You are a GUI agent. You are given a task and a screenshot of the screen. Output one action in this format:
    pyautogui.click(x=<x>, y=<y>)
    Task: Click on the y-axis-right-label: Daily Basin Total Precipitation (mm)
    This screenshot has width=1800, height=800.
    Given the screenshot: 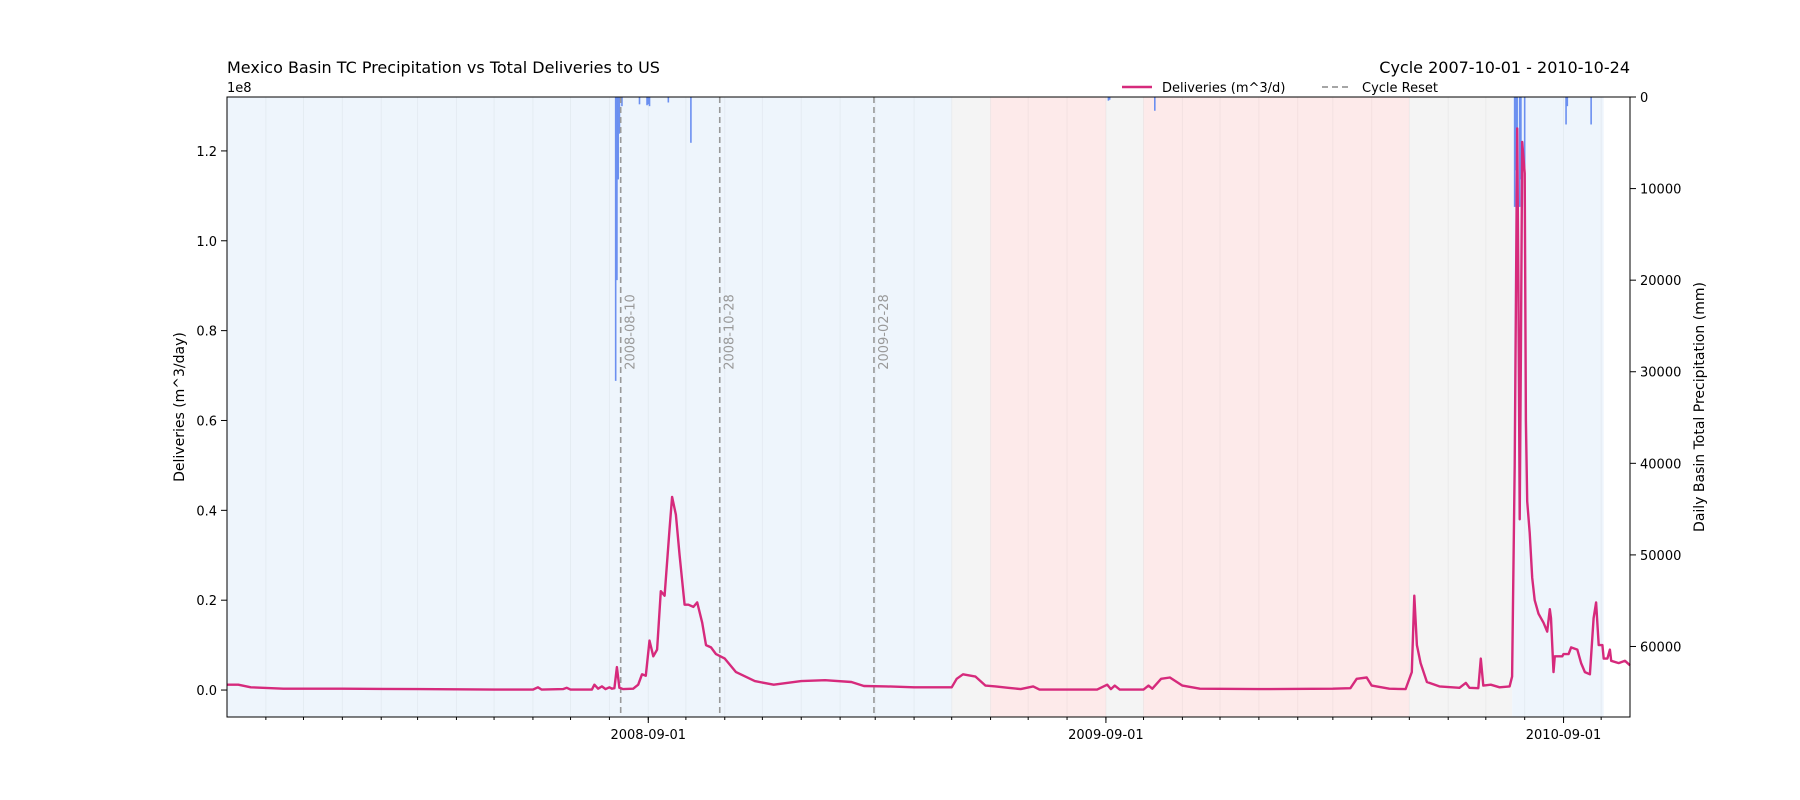 What is the action you would take?
    pyautogui.click(x=1700, y=407)
    